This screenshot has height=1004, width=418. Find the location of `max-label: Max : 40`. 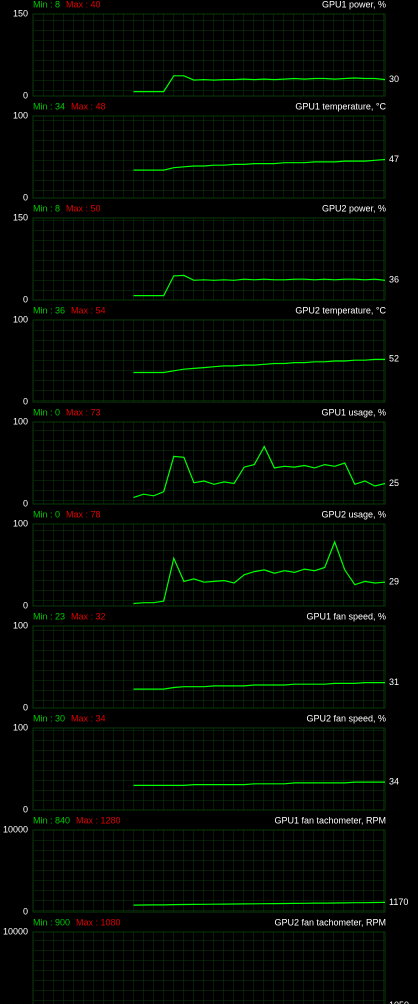

max-label: Max : 40 is located at coordinates (83, 4).